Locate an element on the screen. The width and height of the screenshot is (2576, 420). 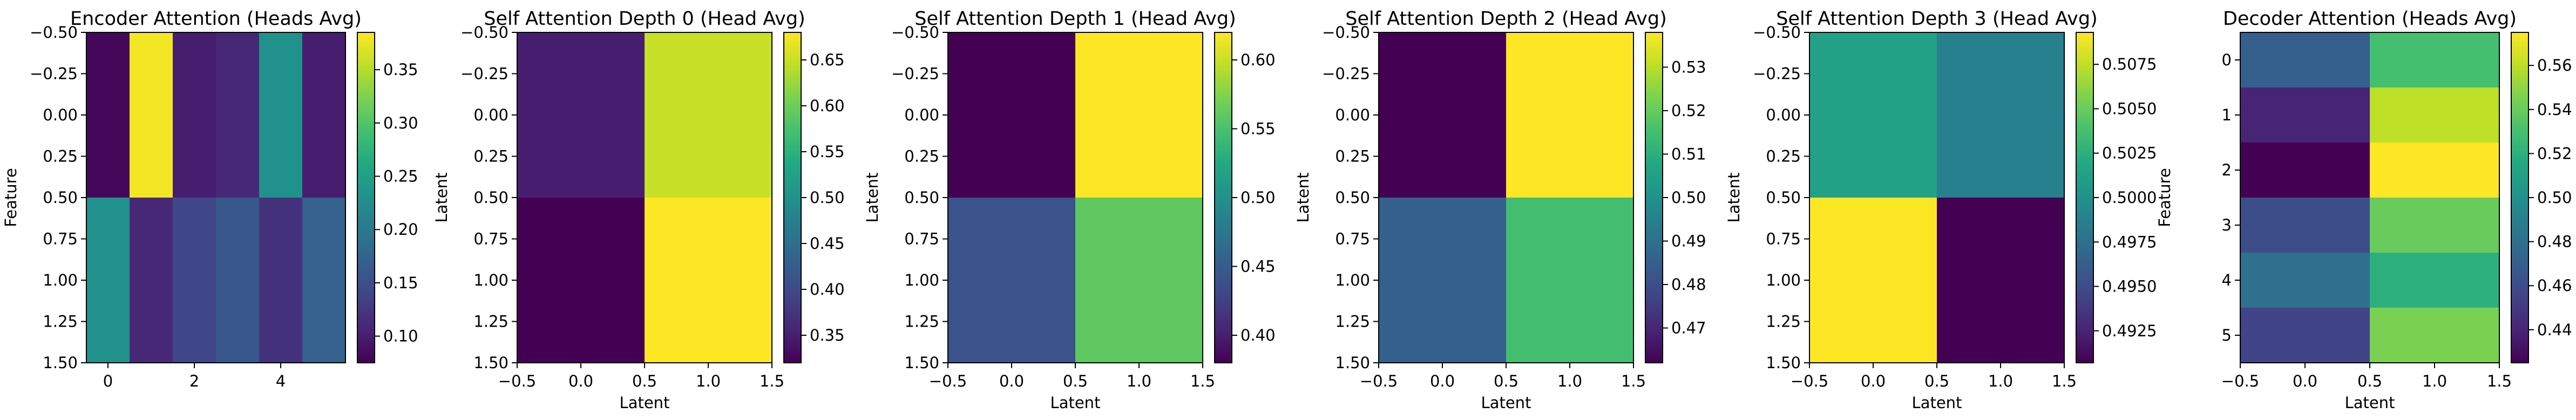
heatmap-cell-r1-c1 is located at coordinates (2435, 115).